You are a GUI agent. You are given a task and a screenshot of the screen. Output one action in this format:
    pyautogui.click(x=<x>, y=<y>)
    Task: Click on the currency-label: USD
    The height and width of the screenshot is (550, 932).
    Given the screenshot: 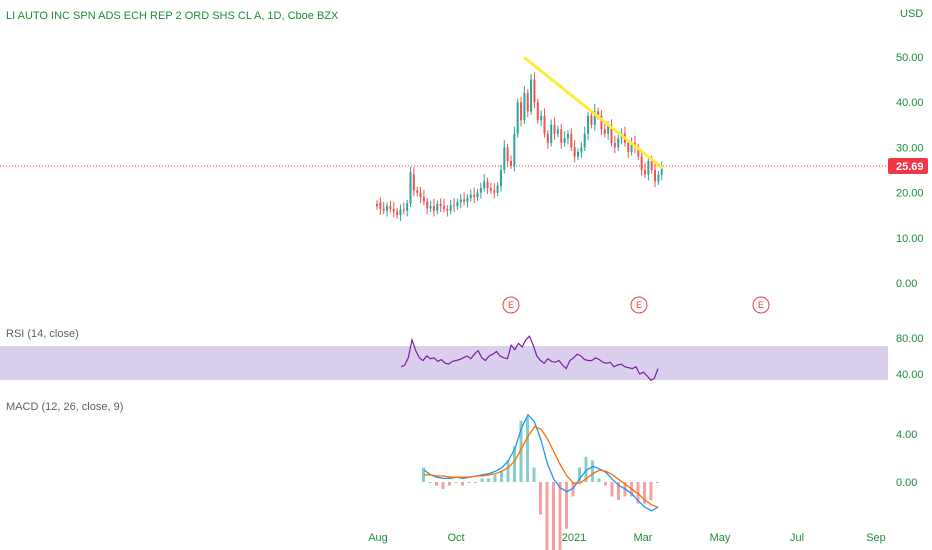 What is the action you would take?
    pyautogui.click(x=911, y=14)
    